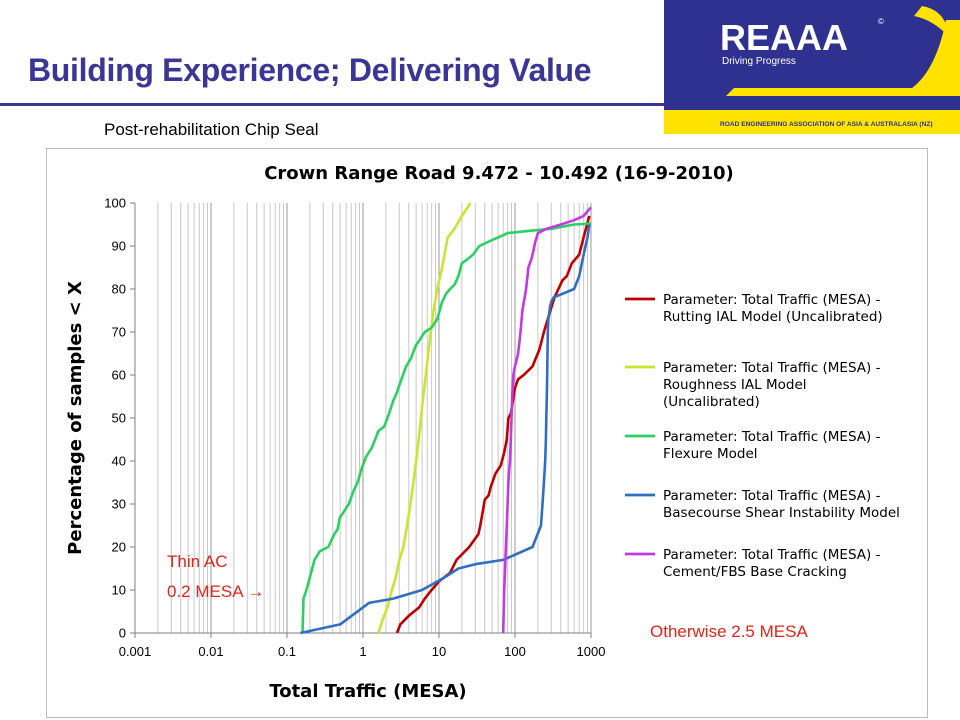 The image size is (960, 720). Describe the element at coordinates (781, 513) in the screenshot. I see `legend-label: Basecourse Shear Instability Model` at that location.